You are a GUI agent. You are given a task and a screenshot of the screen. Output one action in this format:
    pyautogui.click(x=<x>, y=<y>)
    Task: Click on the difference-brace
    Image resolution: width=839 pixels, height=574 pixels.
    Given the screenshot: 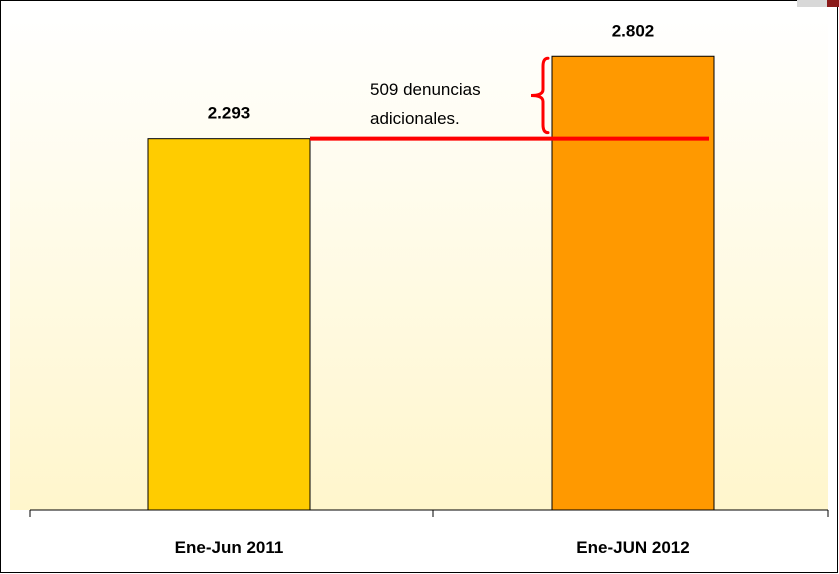 What is the action you would take?
    pyautogui.click(x=540, y=95)
    